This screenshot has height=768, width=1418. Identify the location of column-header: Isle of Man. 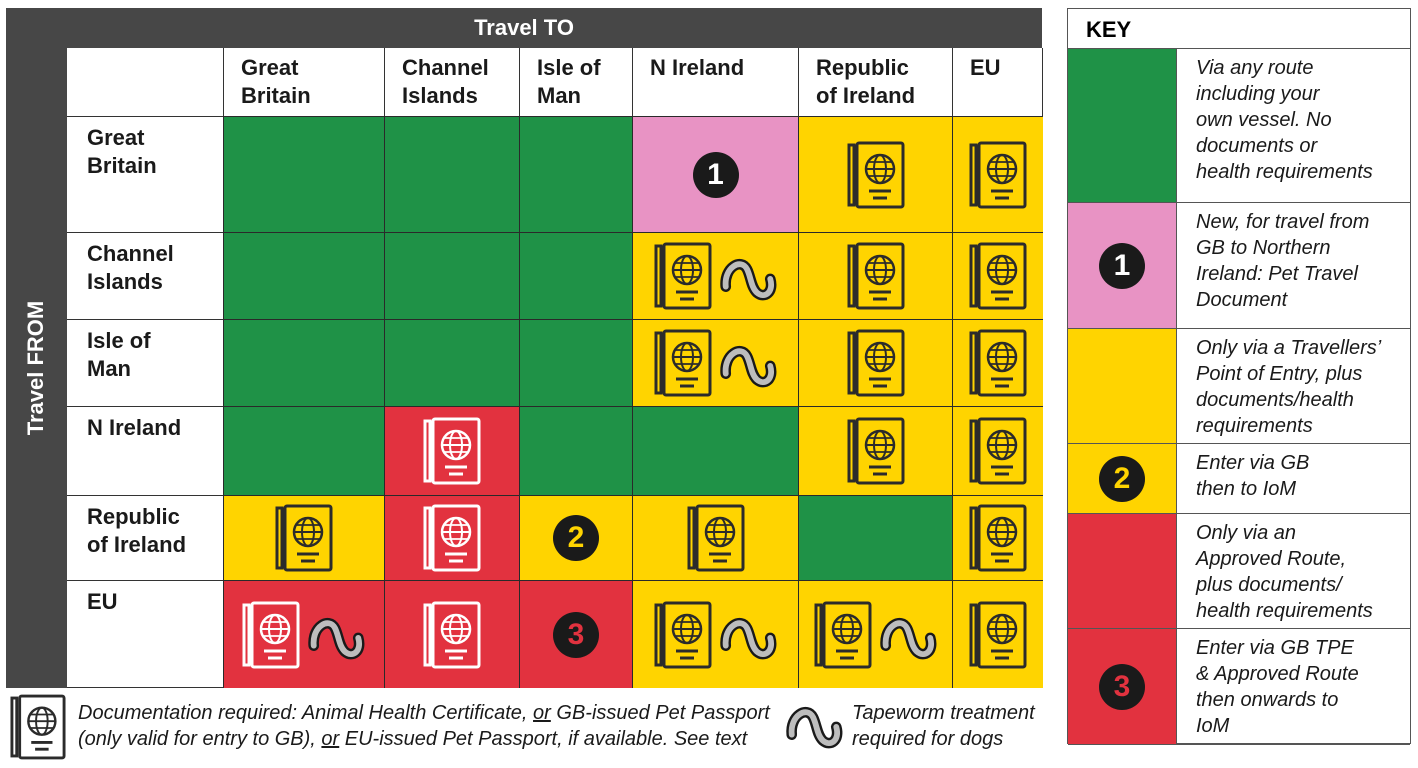
(575, 82).